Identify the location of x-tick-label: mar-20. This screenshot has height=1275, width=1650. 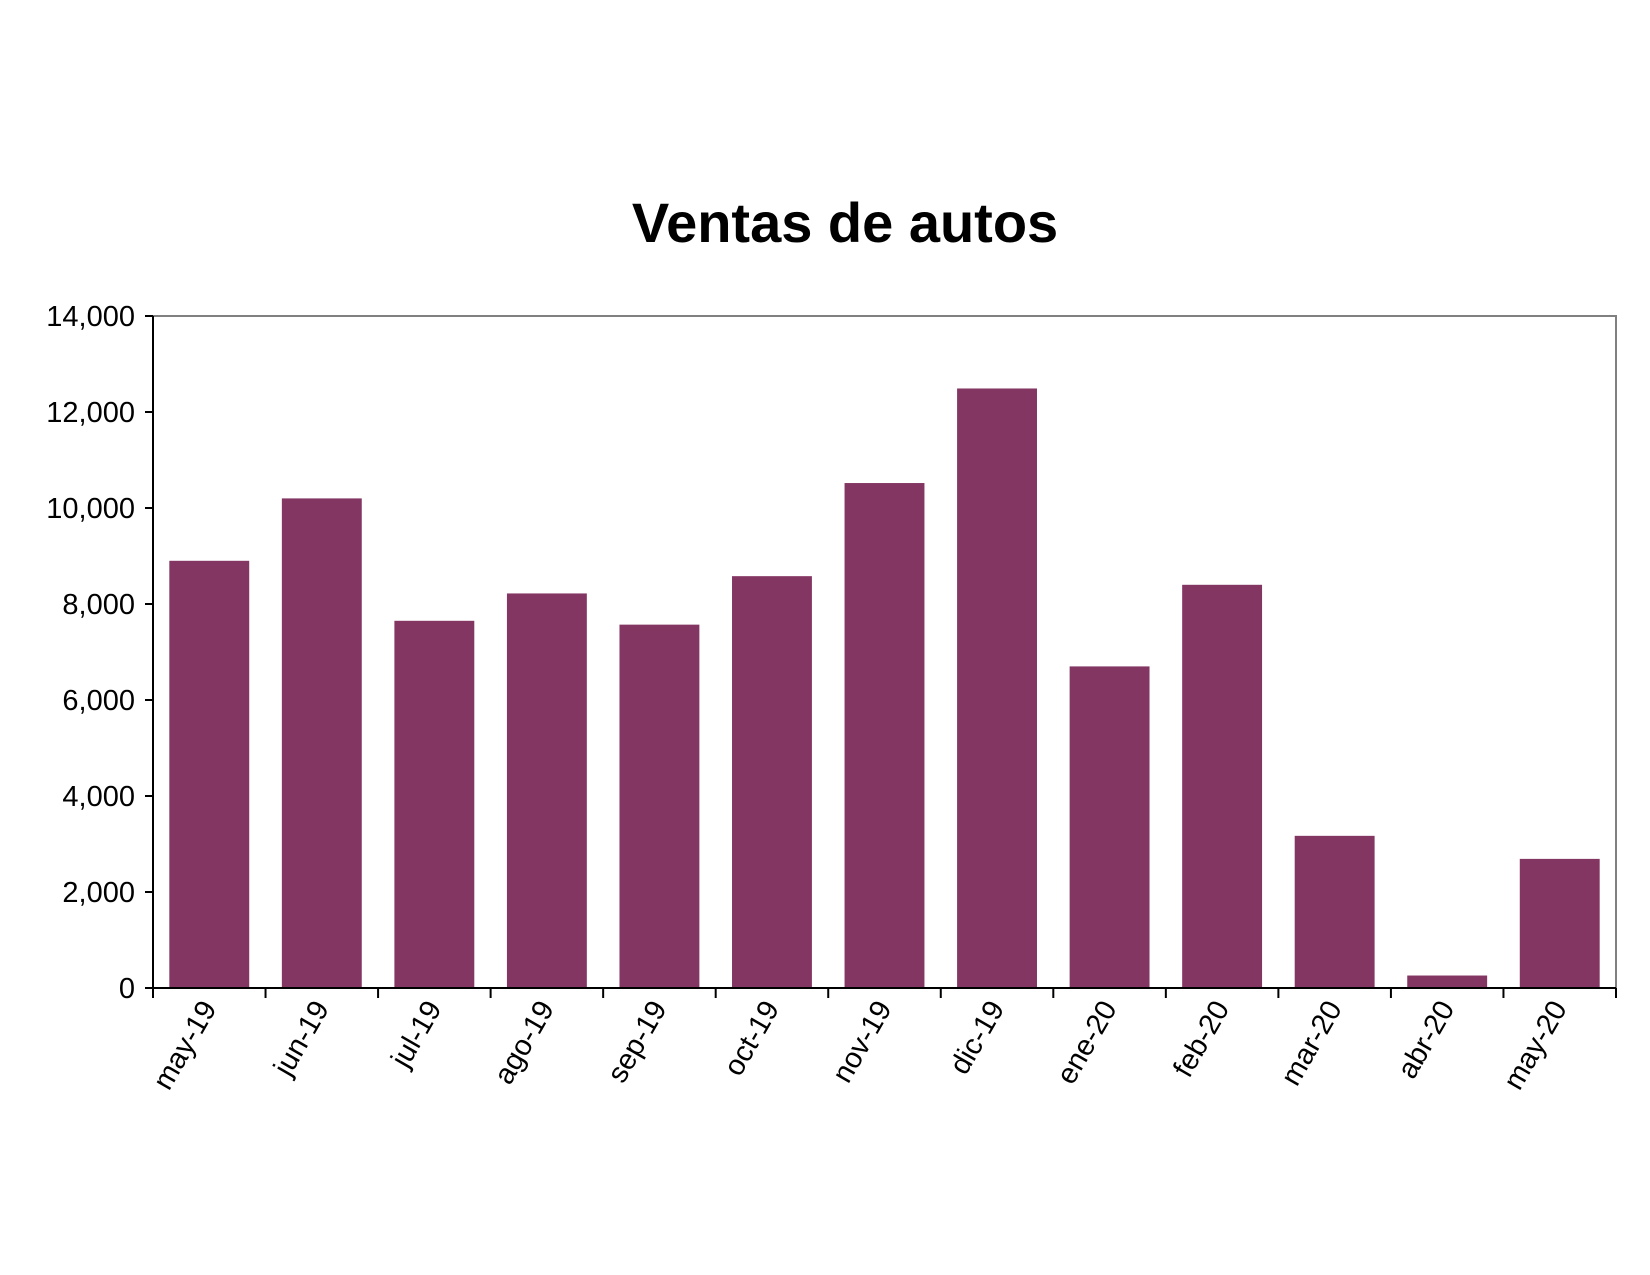
(1312, 1044).